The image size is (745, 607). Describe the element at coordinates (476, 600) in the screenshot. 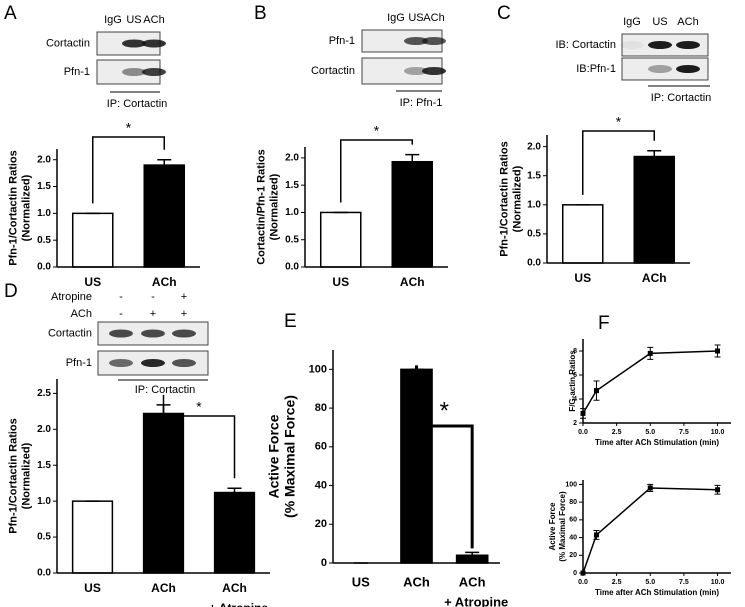

I see `category-note: + Atropine` at that location.